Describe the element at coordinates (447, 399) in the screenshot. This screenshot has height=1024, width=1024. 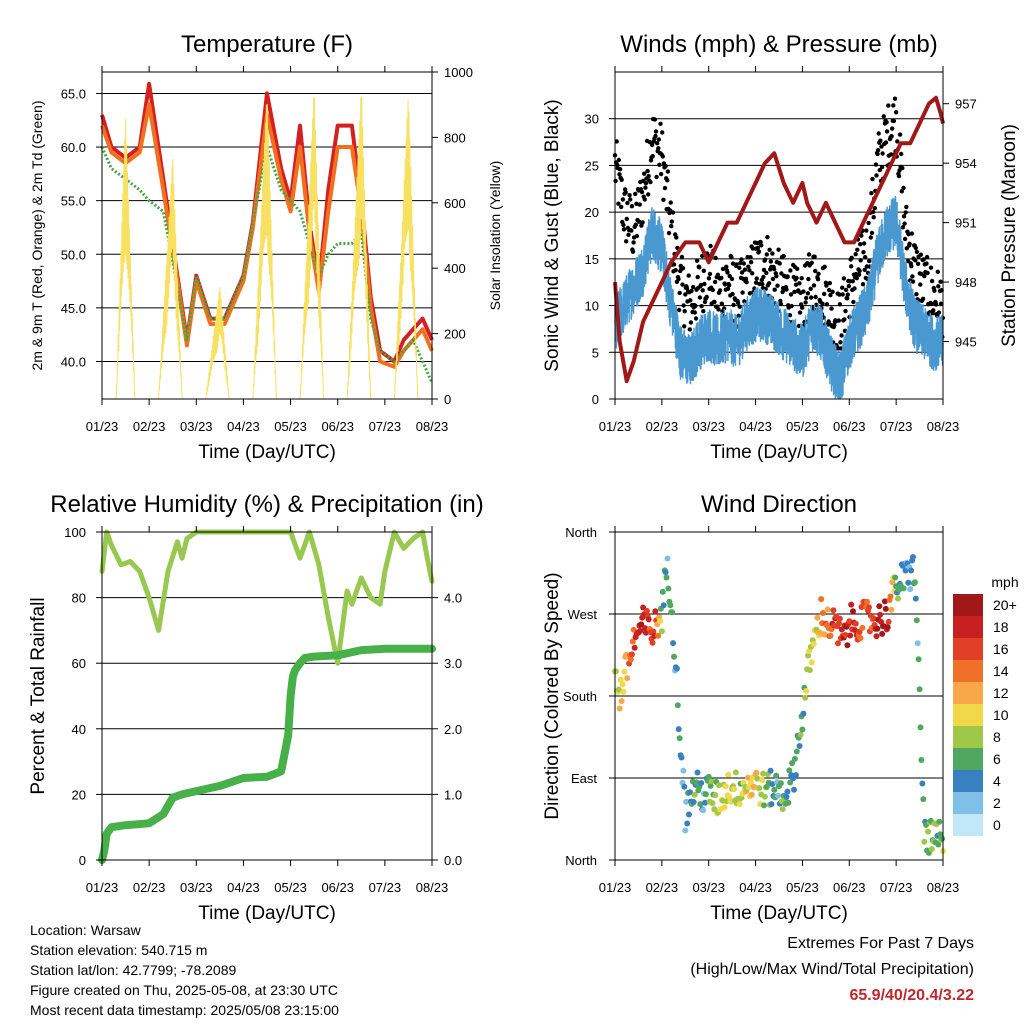
I see `panel1-y2tick-label: 0` at that location.